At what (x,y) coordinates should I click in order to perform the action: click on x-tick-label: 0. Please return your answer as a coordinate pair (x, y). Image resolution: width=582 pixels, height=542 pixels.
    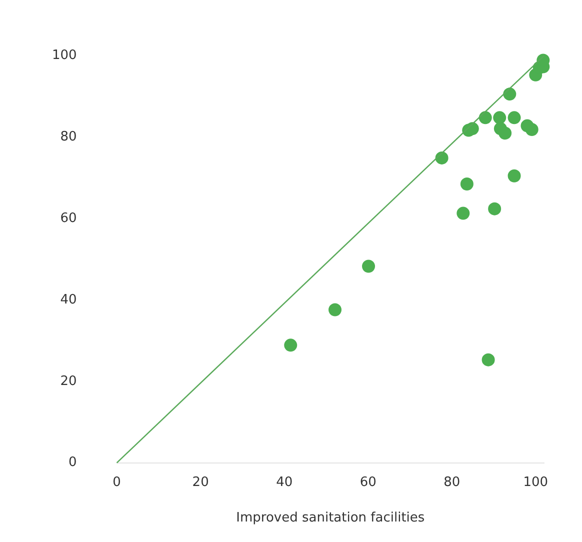
    Looking at the image, I should click on (116, 482).